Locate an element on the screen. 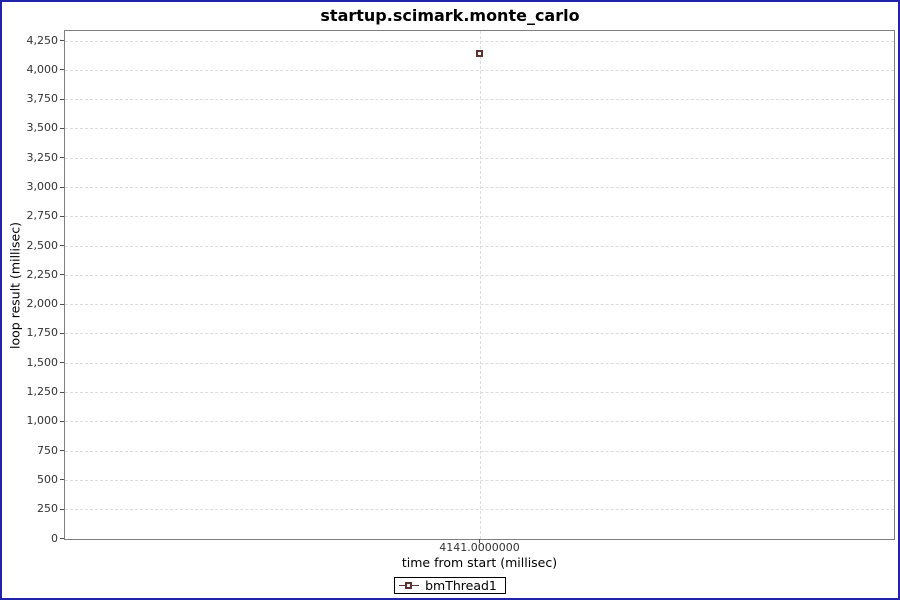  chart-title: startup.scimark.monte_carlo is located at coordinates (450, 15).